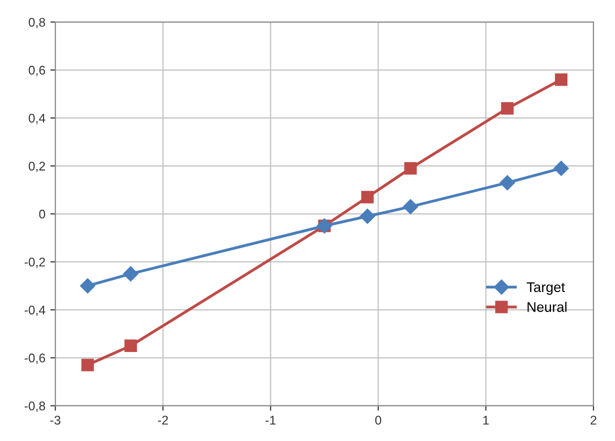  Describe the element at coordinates (35, 311) in the screenshot. I see `y-tick-label: -0,4` at that location.